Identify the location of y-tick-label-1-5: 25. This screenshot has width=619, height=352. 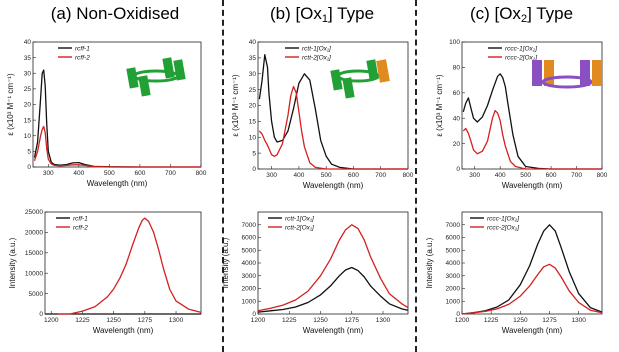
(253, 90).